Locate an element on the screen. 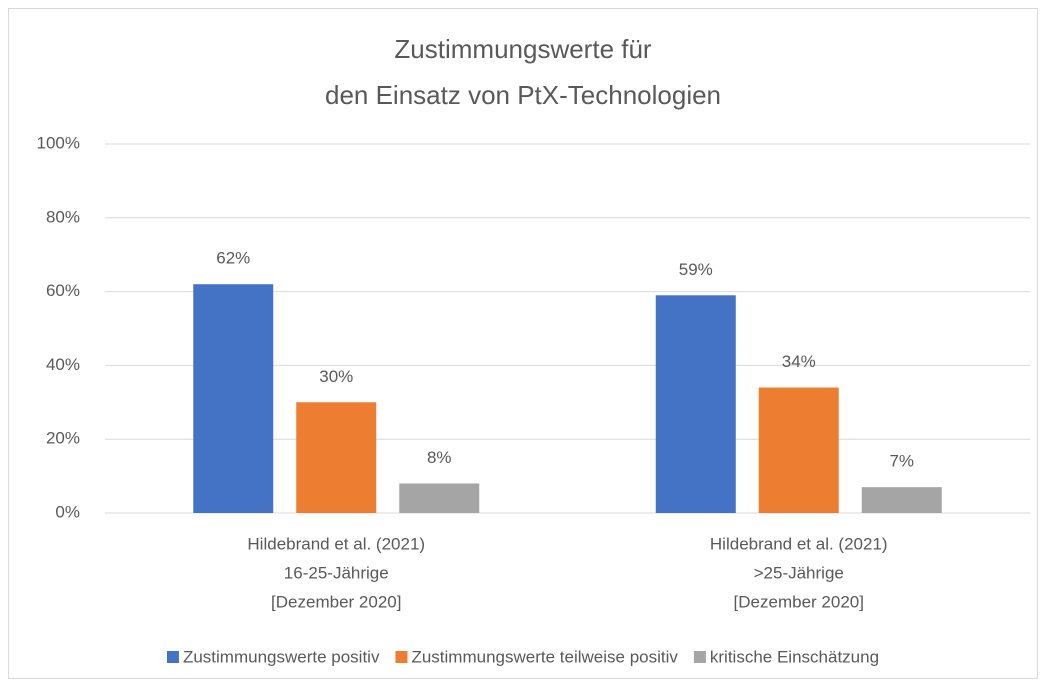  y-tick-label: 100% is located at coordinates (58, 142).